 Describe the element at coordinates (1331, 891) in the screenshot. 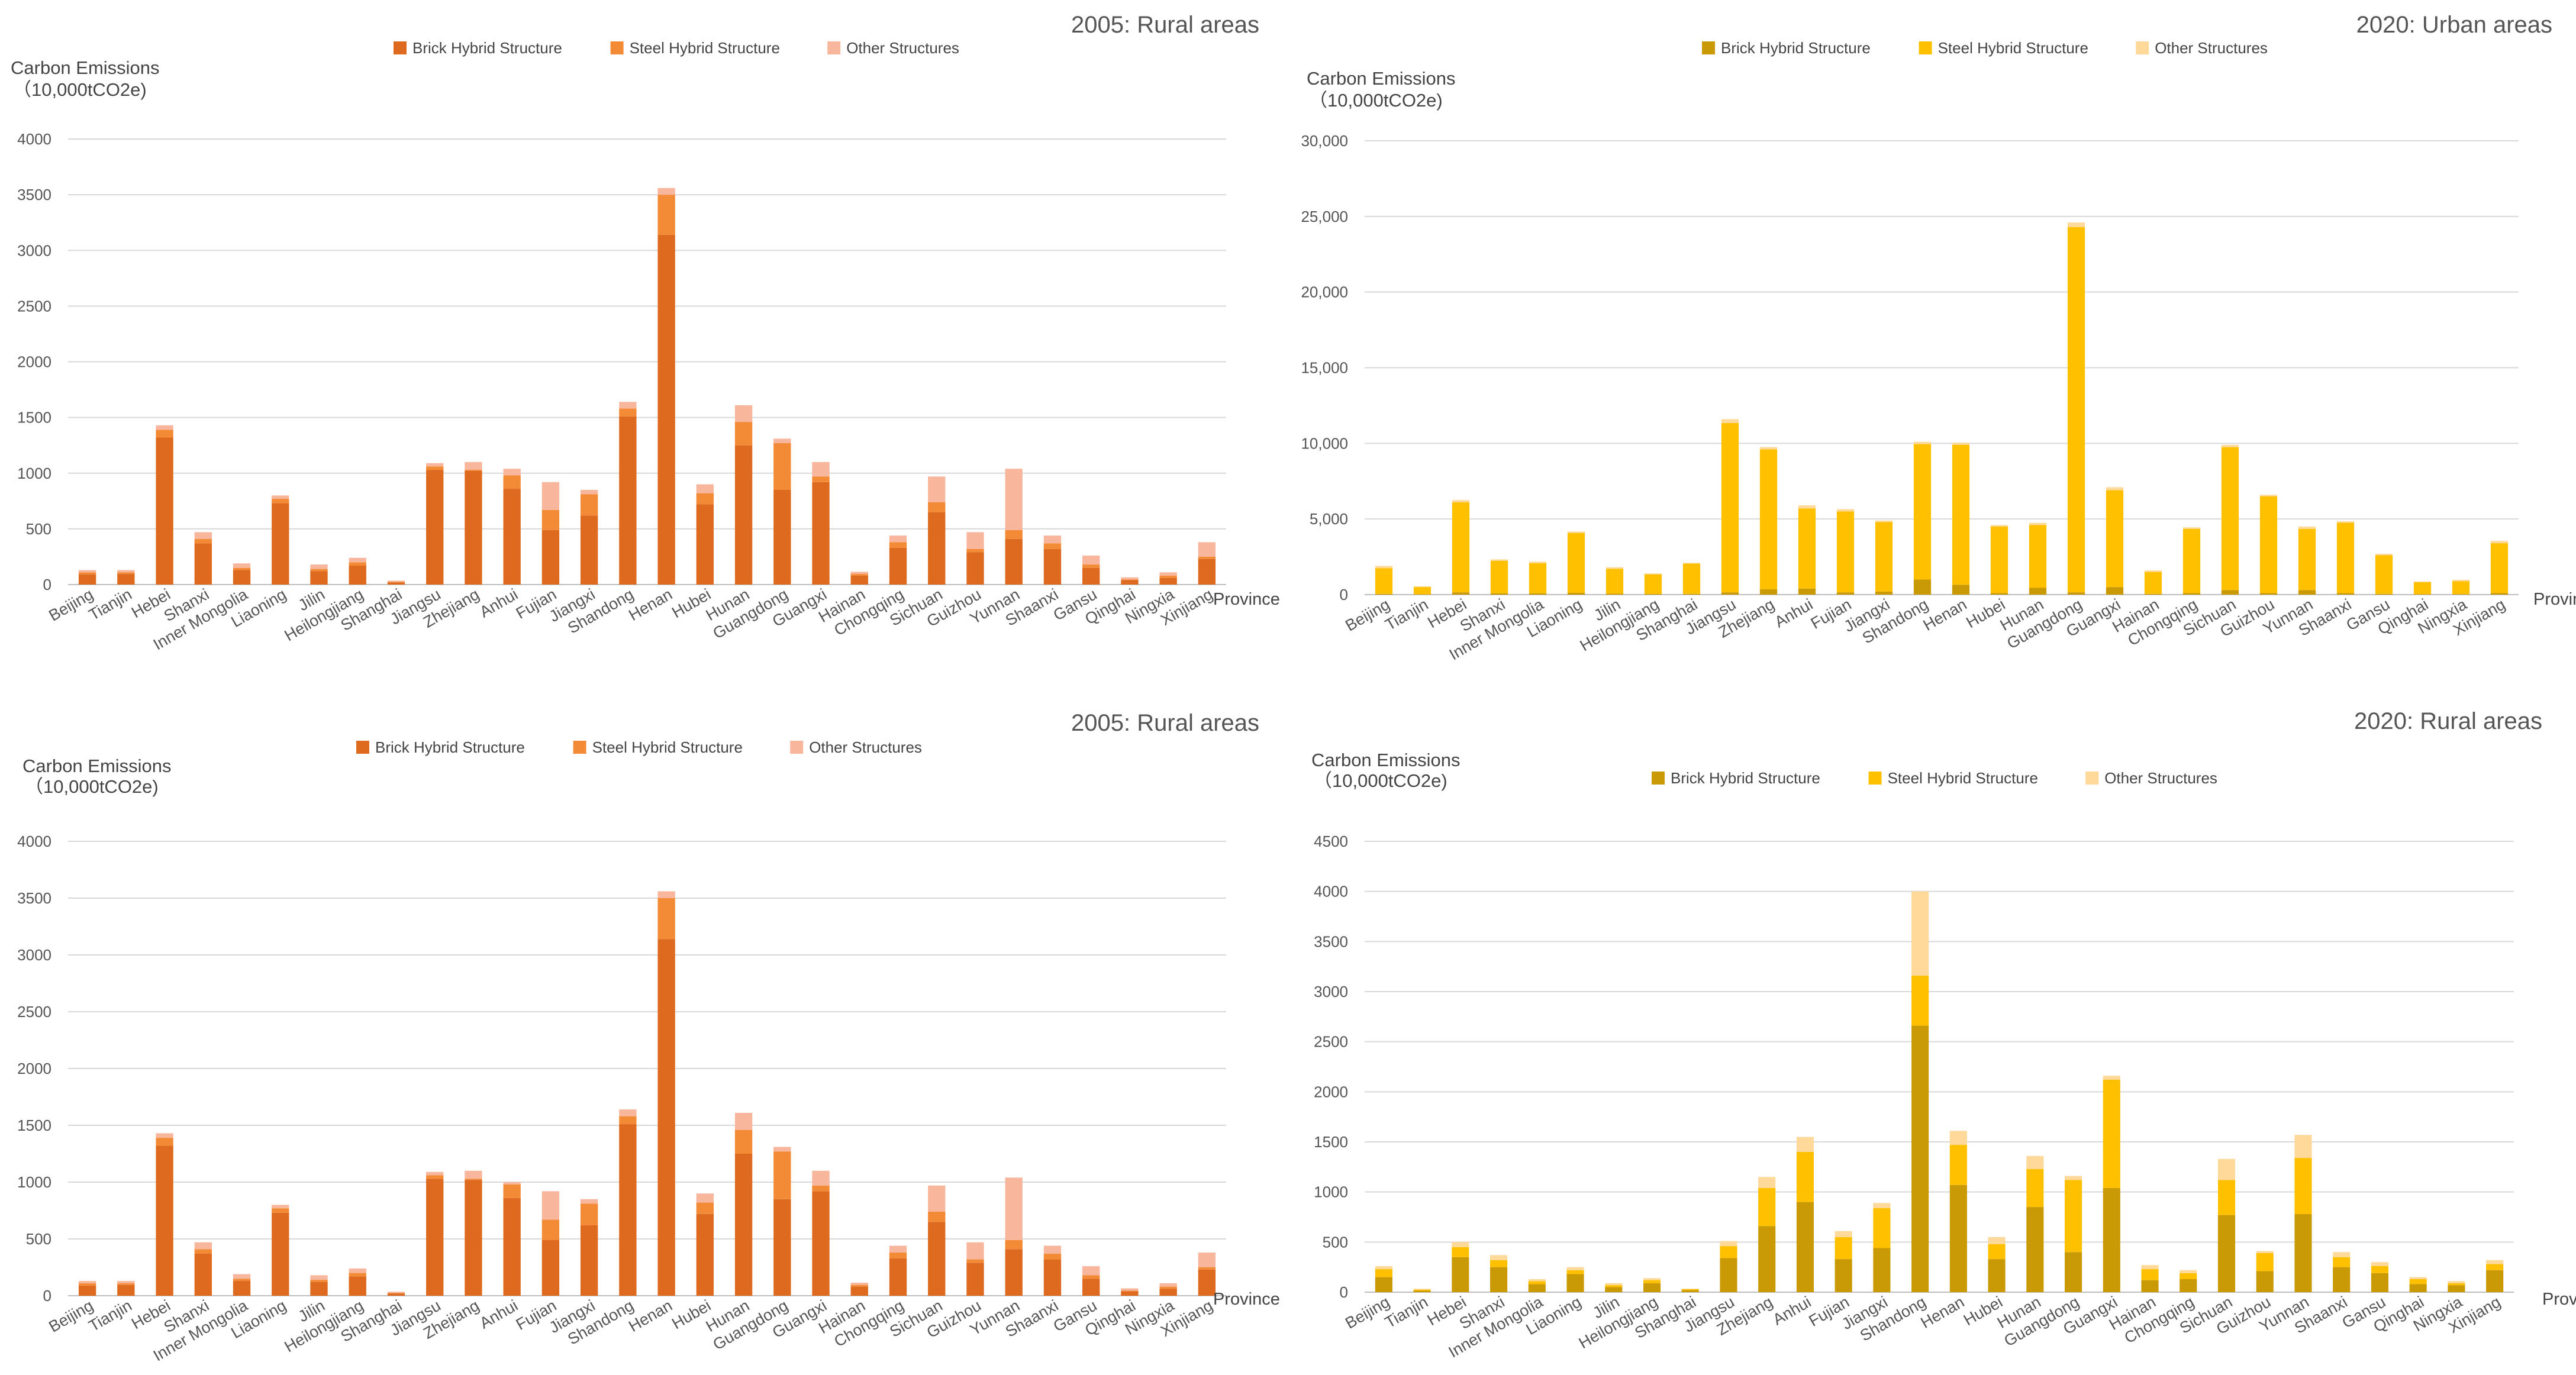

I see `y-tick-label: 4000` at that location.